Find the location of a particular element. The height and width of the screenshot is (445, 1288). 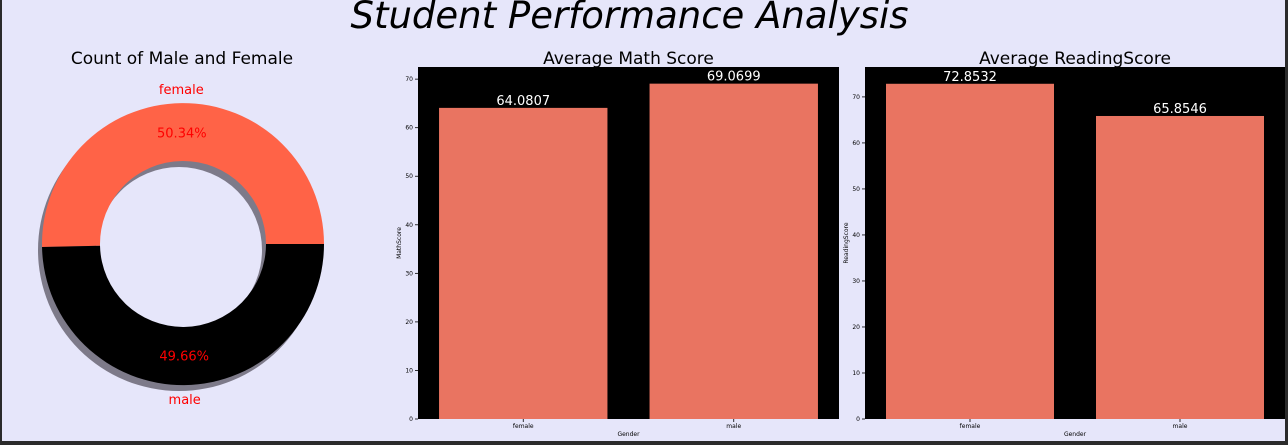

y-axis-label: ReadingScore is located at coordinates (846, 242).